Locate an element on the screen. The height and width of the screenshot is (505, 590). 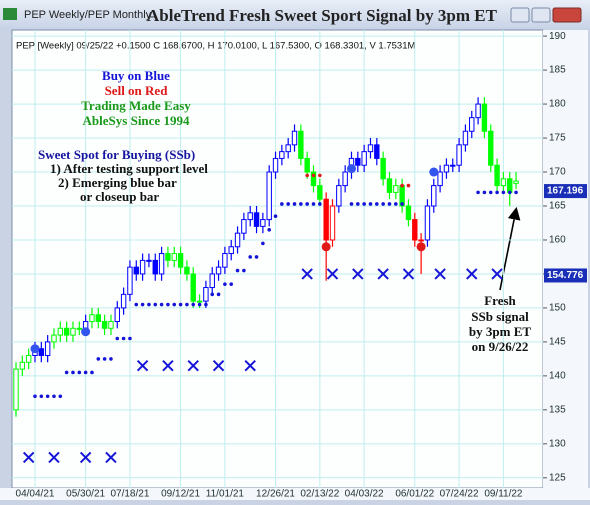
annotation: or closeup bar is located at coordinates (119, 196).